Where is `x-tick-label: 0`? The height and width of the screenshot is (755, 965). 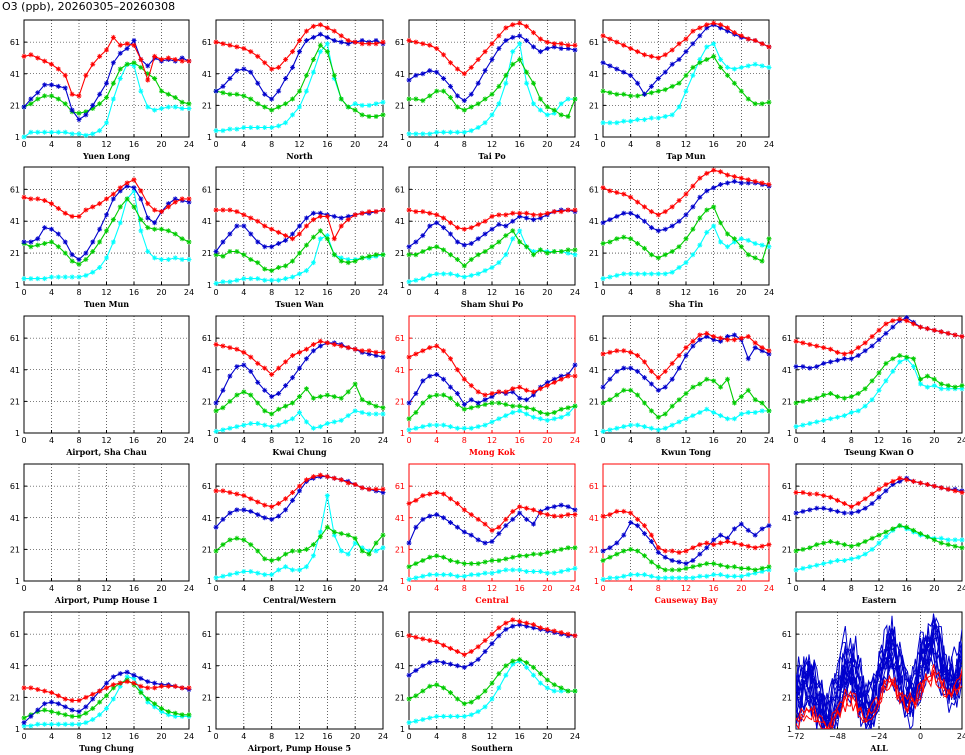 x-tick-label: 0 is located at coordinates (215, 292).